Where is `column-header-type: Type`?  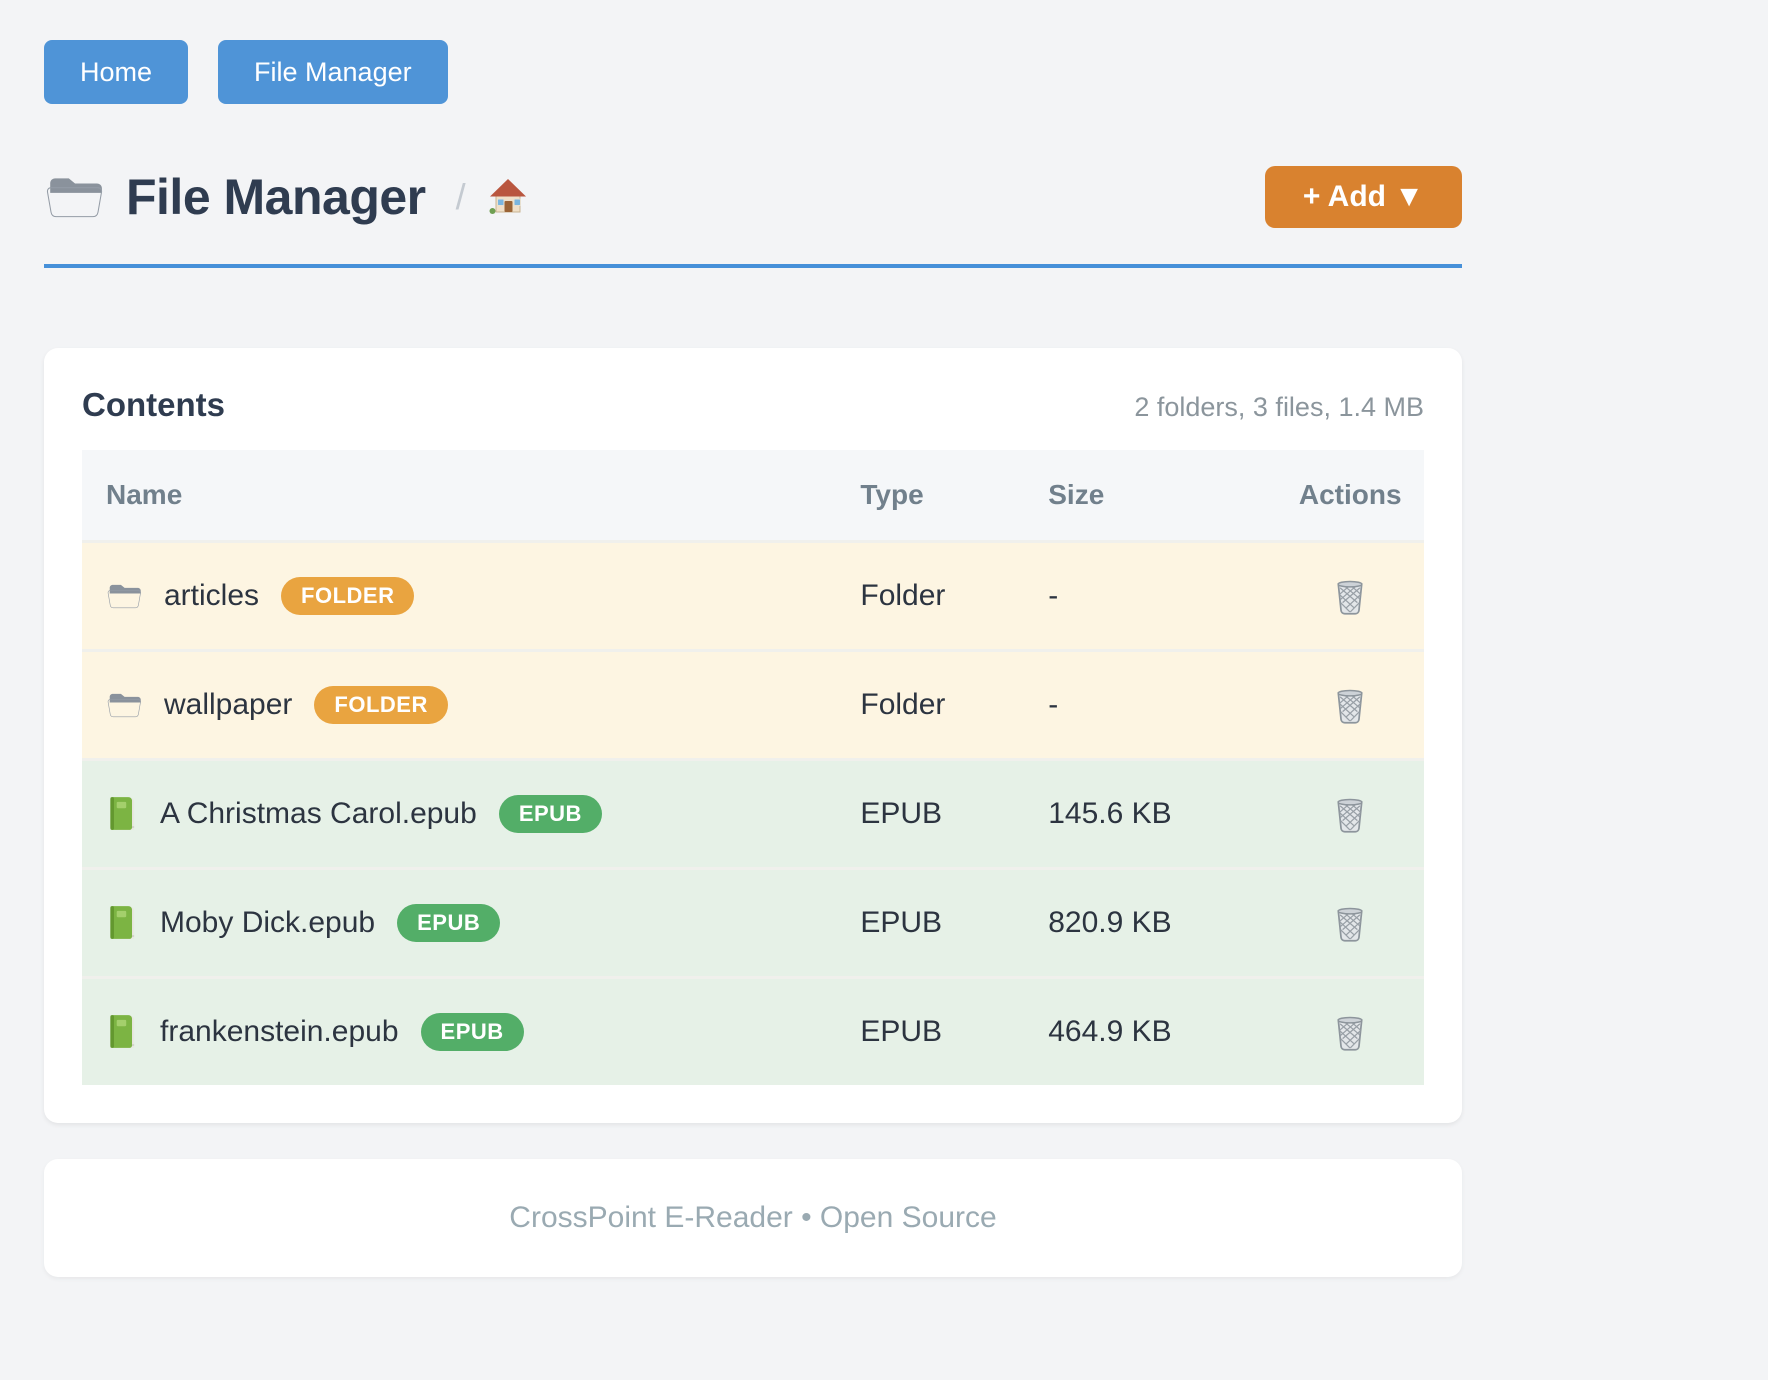 column-header-type: Type is located at coordinates (954, 496).